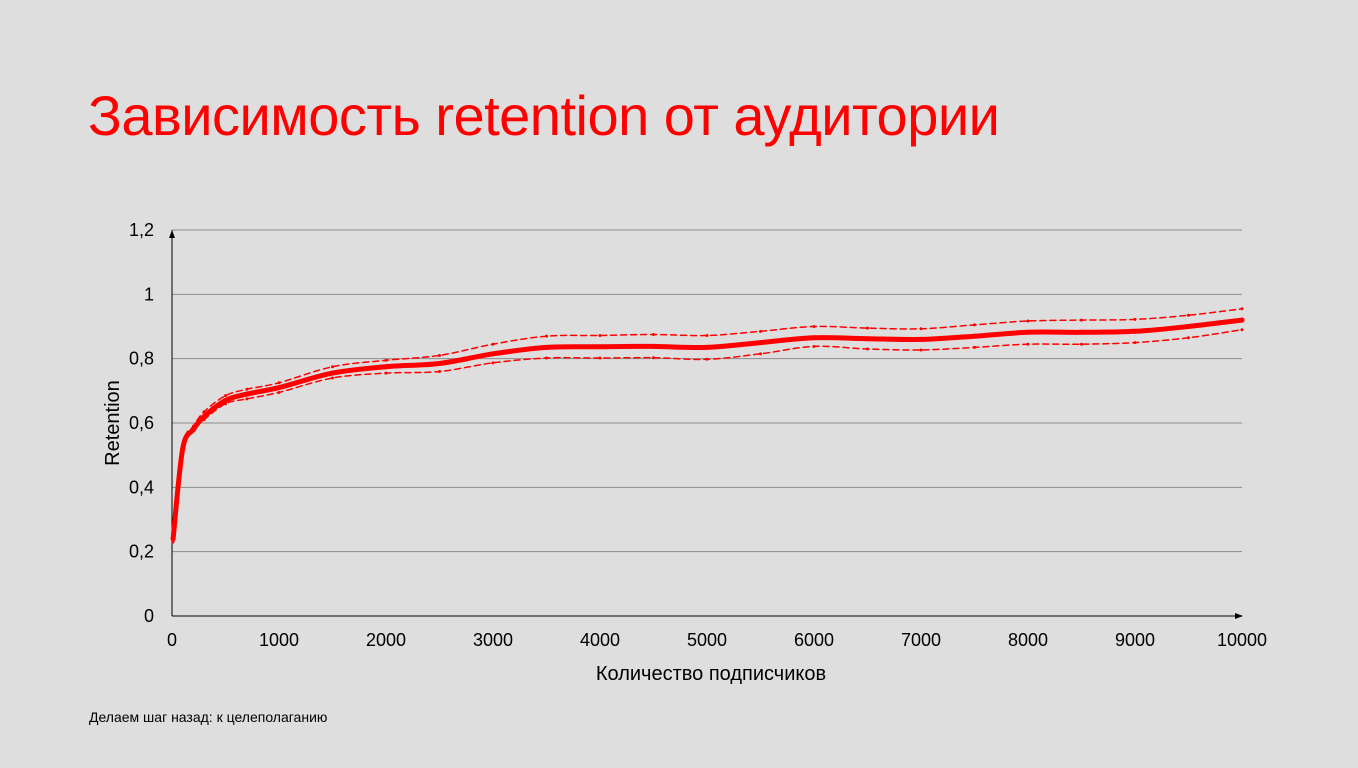 This screenshot has width=1358, height=768. I want to click on x-tick-label: 5000, so click(707, 640).